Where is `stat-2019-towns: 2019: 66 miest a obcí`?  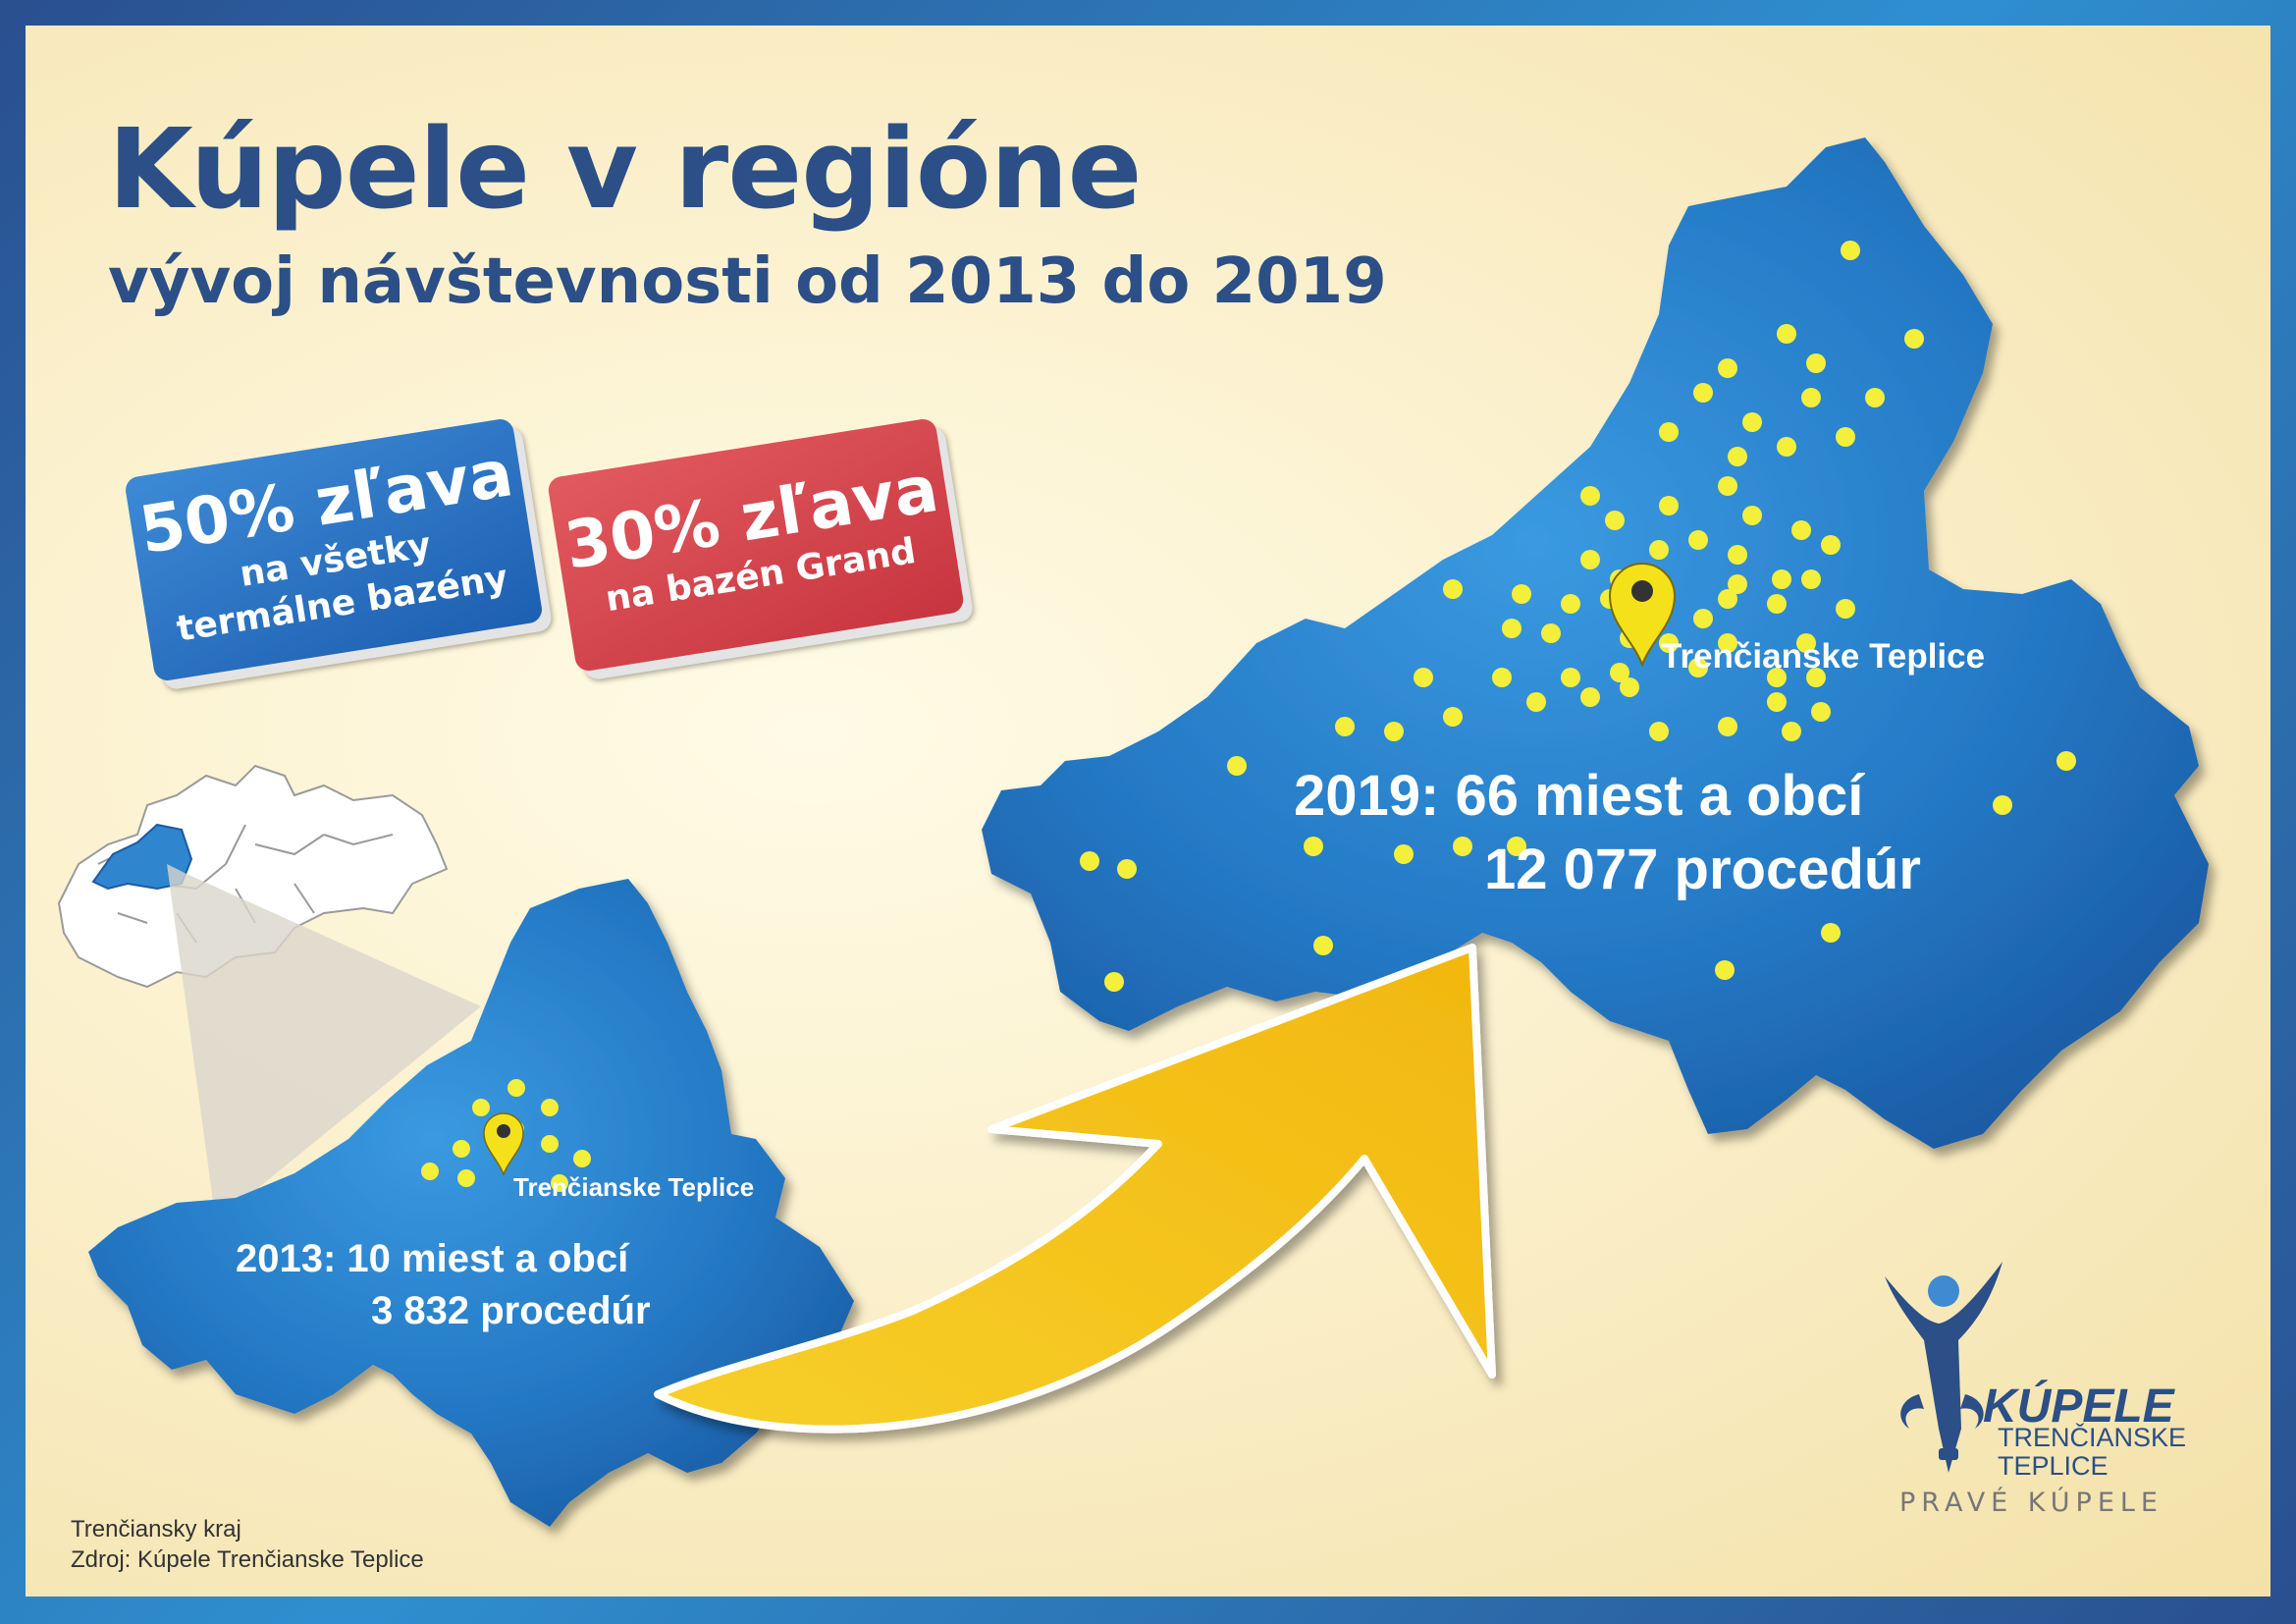
stat-2019-towns: 2019: 66 miest a obcí is located at coordinates (1580, 796).